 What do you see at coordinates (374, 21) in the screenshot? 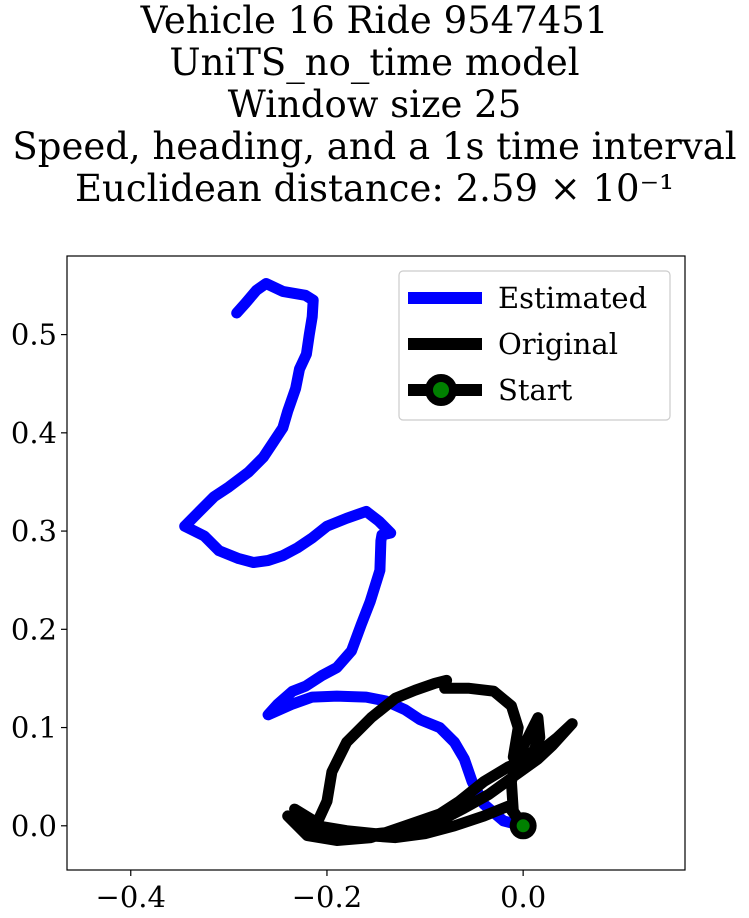
I see `title-line-1: Vehicle 16 Ride 9547451` at bounding box center [374, 21].